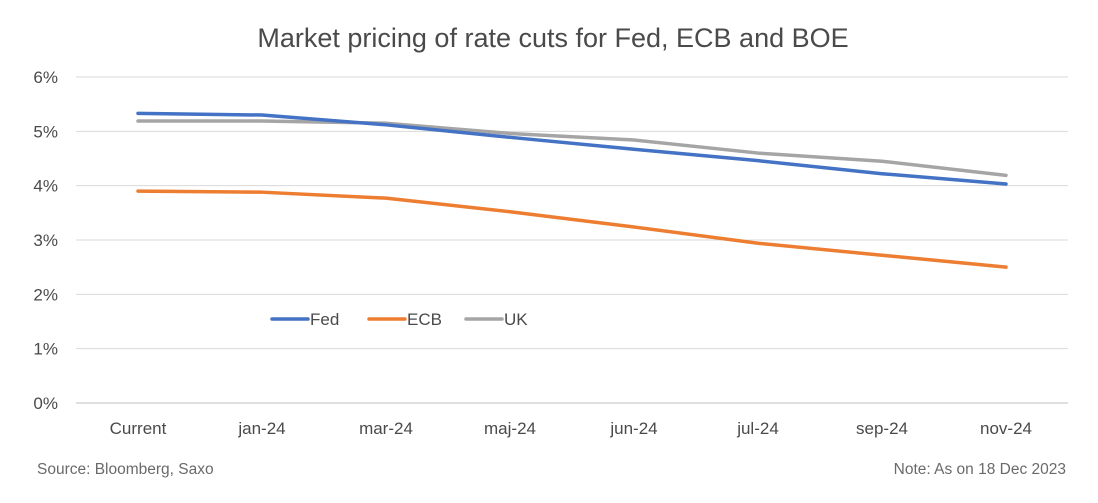  I want to click on x-tick-label: maj-24, so click(510, 428).